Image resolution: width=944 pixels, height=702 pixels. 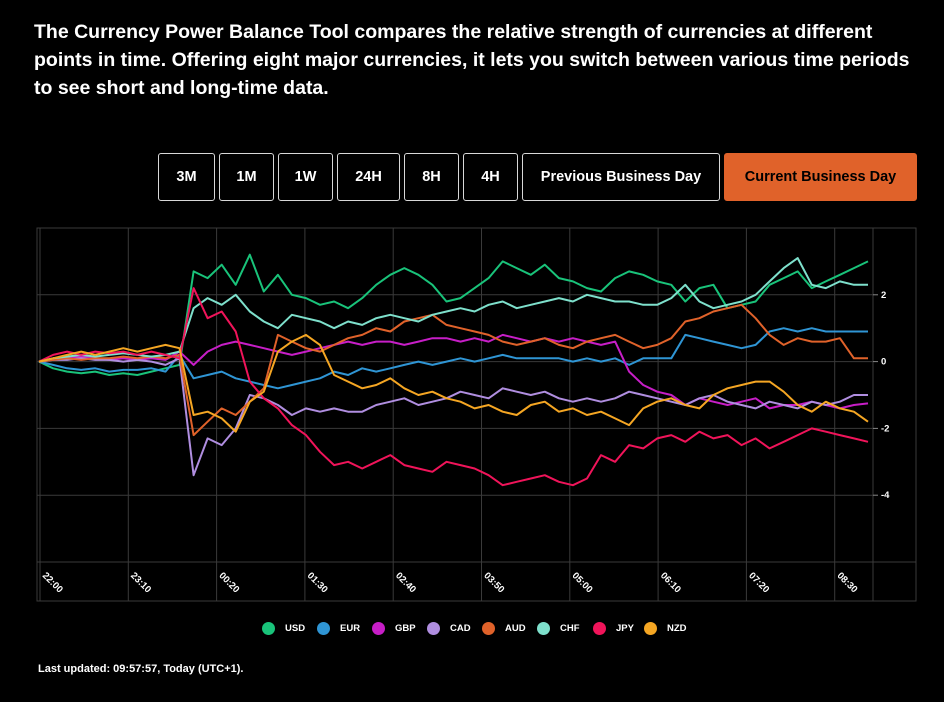 What do you see at coordinates (504, 628) in the screenshot?
I see `legend-item-aud: AUD` at bounding box center [504, 628].